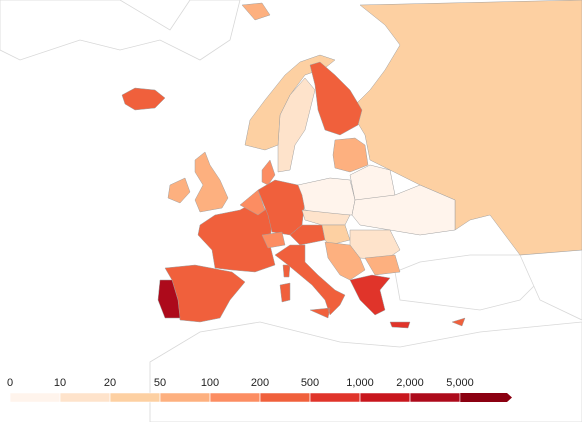 This screenshot has width=582, height=422. I want to click on legend-tick-label: 10, so click(60, 383).